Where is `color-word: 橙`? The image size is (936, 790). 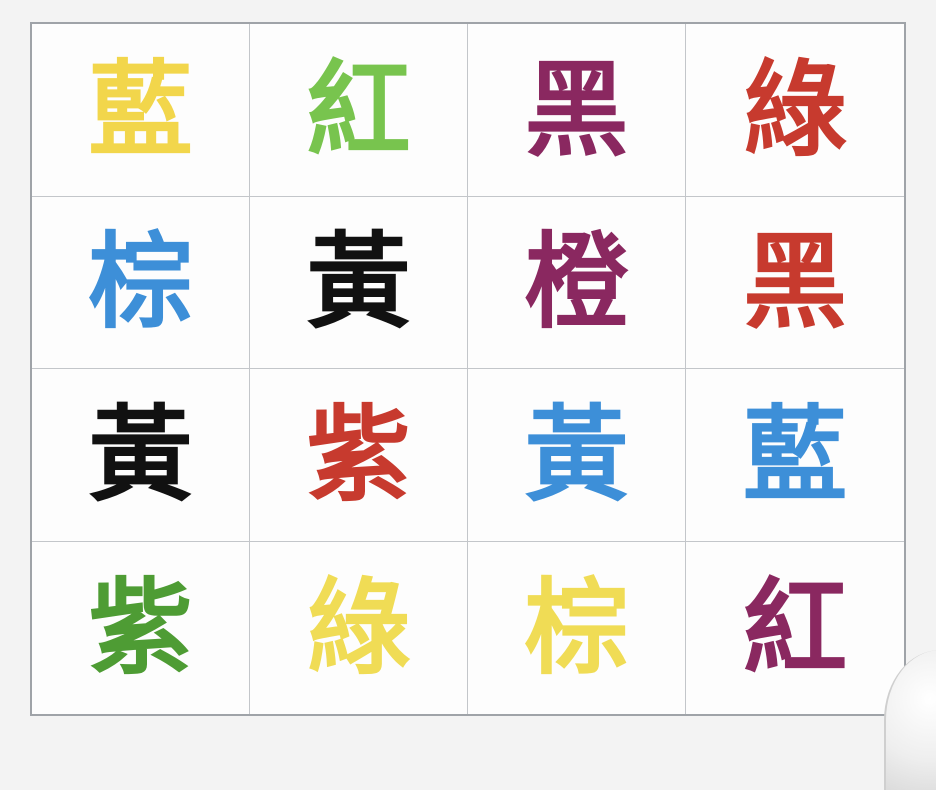
color-word: 橙 is located at coordinates (576, 282).